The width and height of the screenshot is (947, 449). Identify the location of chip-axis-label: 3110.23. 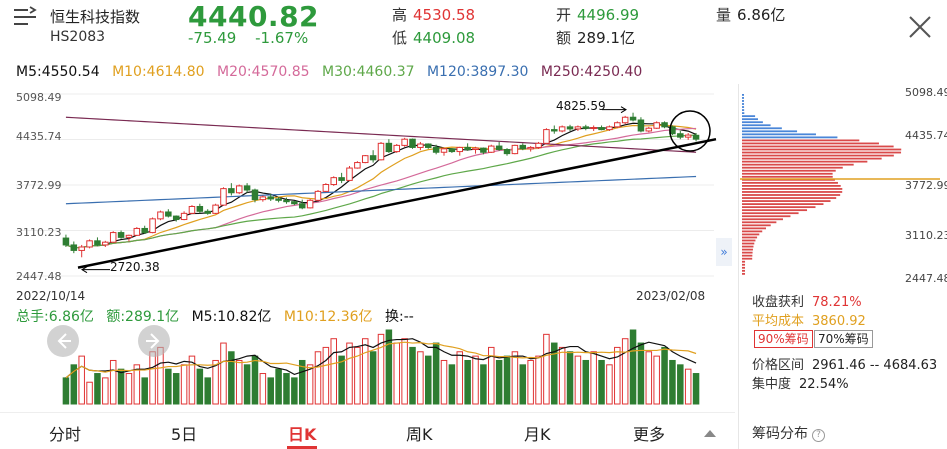
(926, 235).